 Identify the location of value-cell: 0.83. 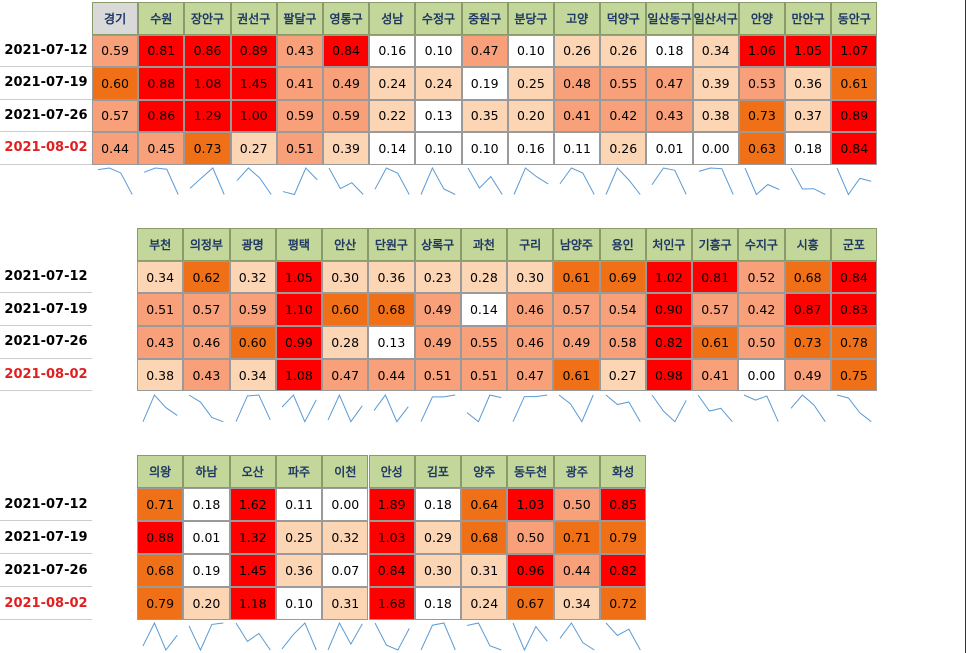
(853, 310).